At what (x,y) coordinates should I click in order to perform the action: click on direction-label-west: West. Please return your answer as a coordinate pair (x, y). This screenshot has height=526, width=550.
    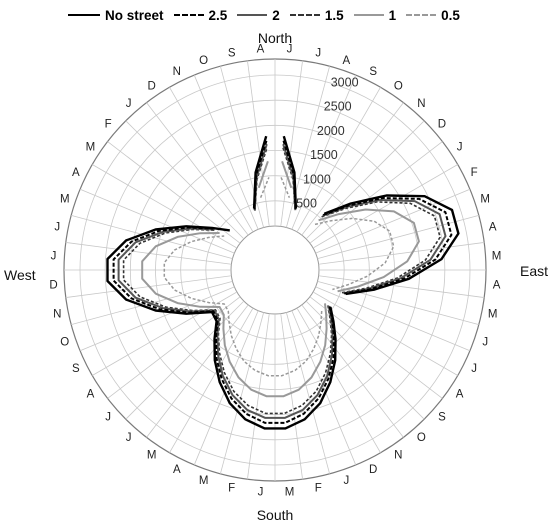
    Looking at the image, I should click on (20, 275).